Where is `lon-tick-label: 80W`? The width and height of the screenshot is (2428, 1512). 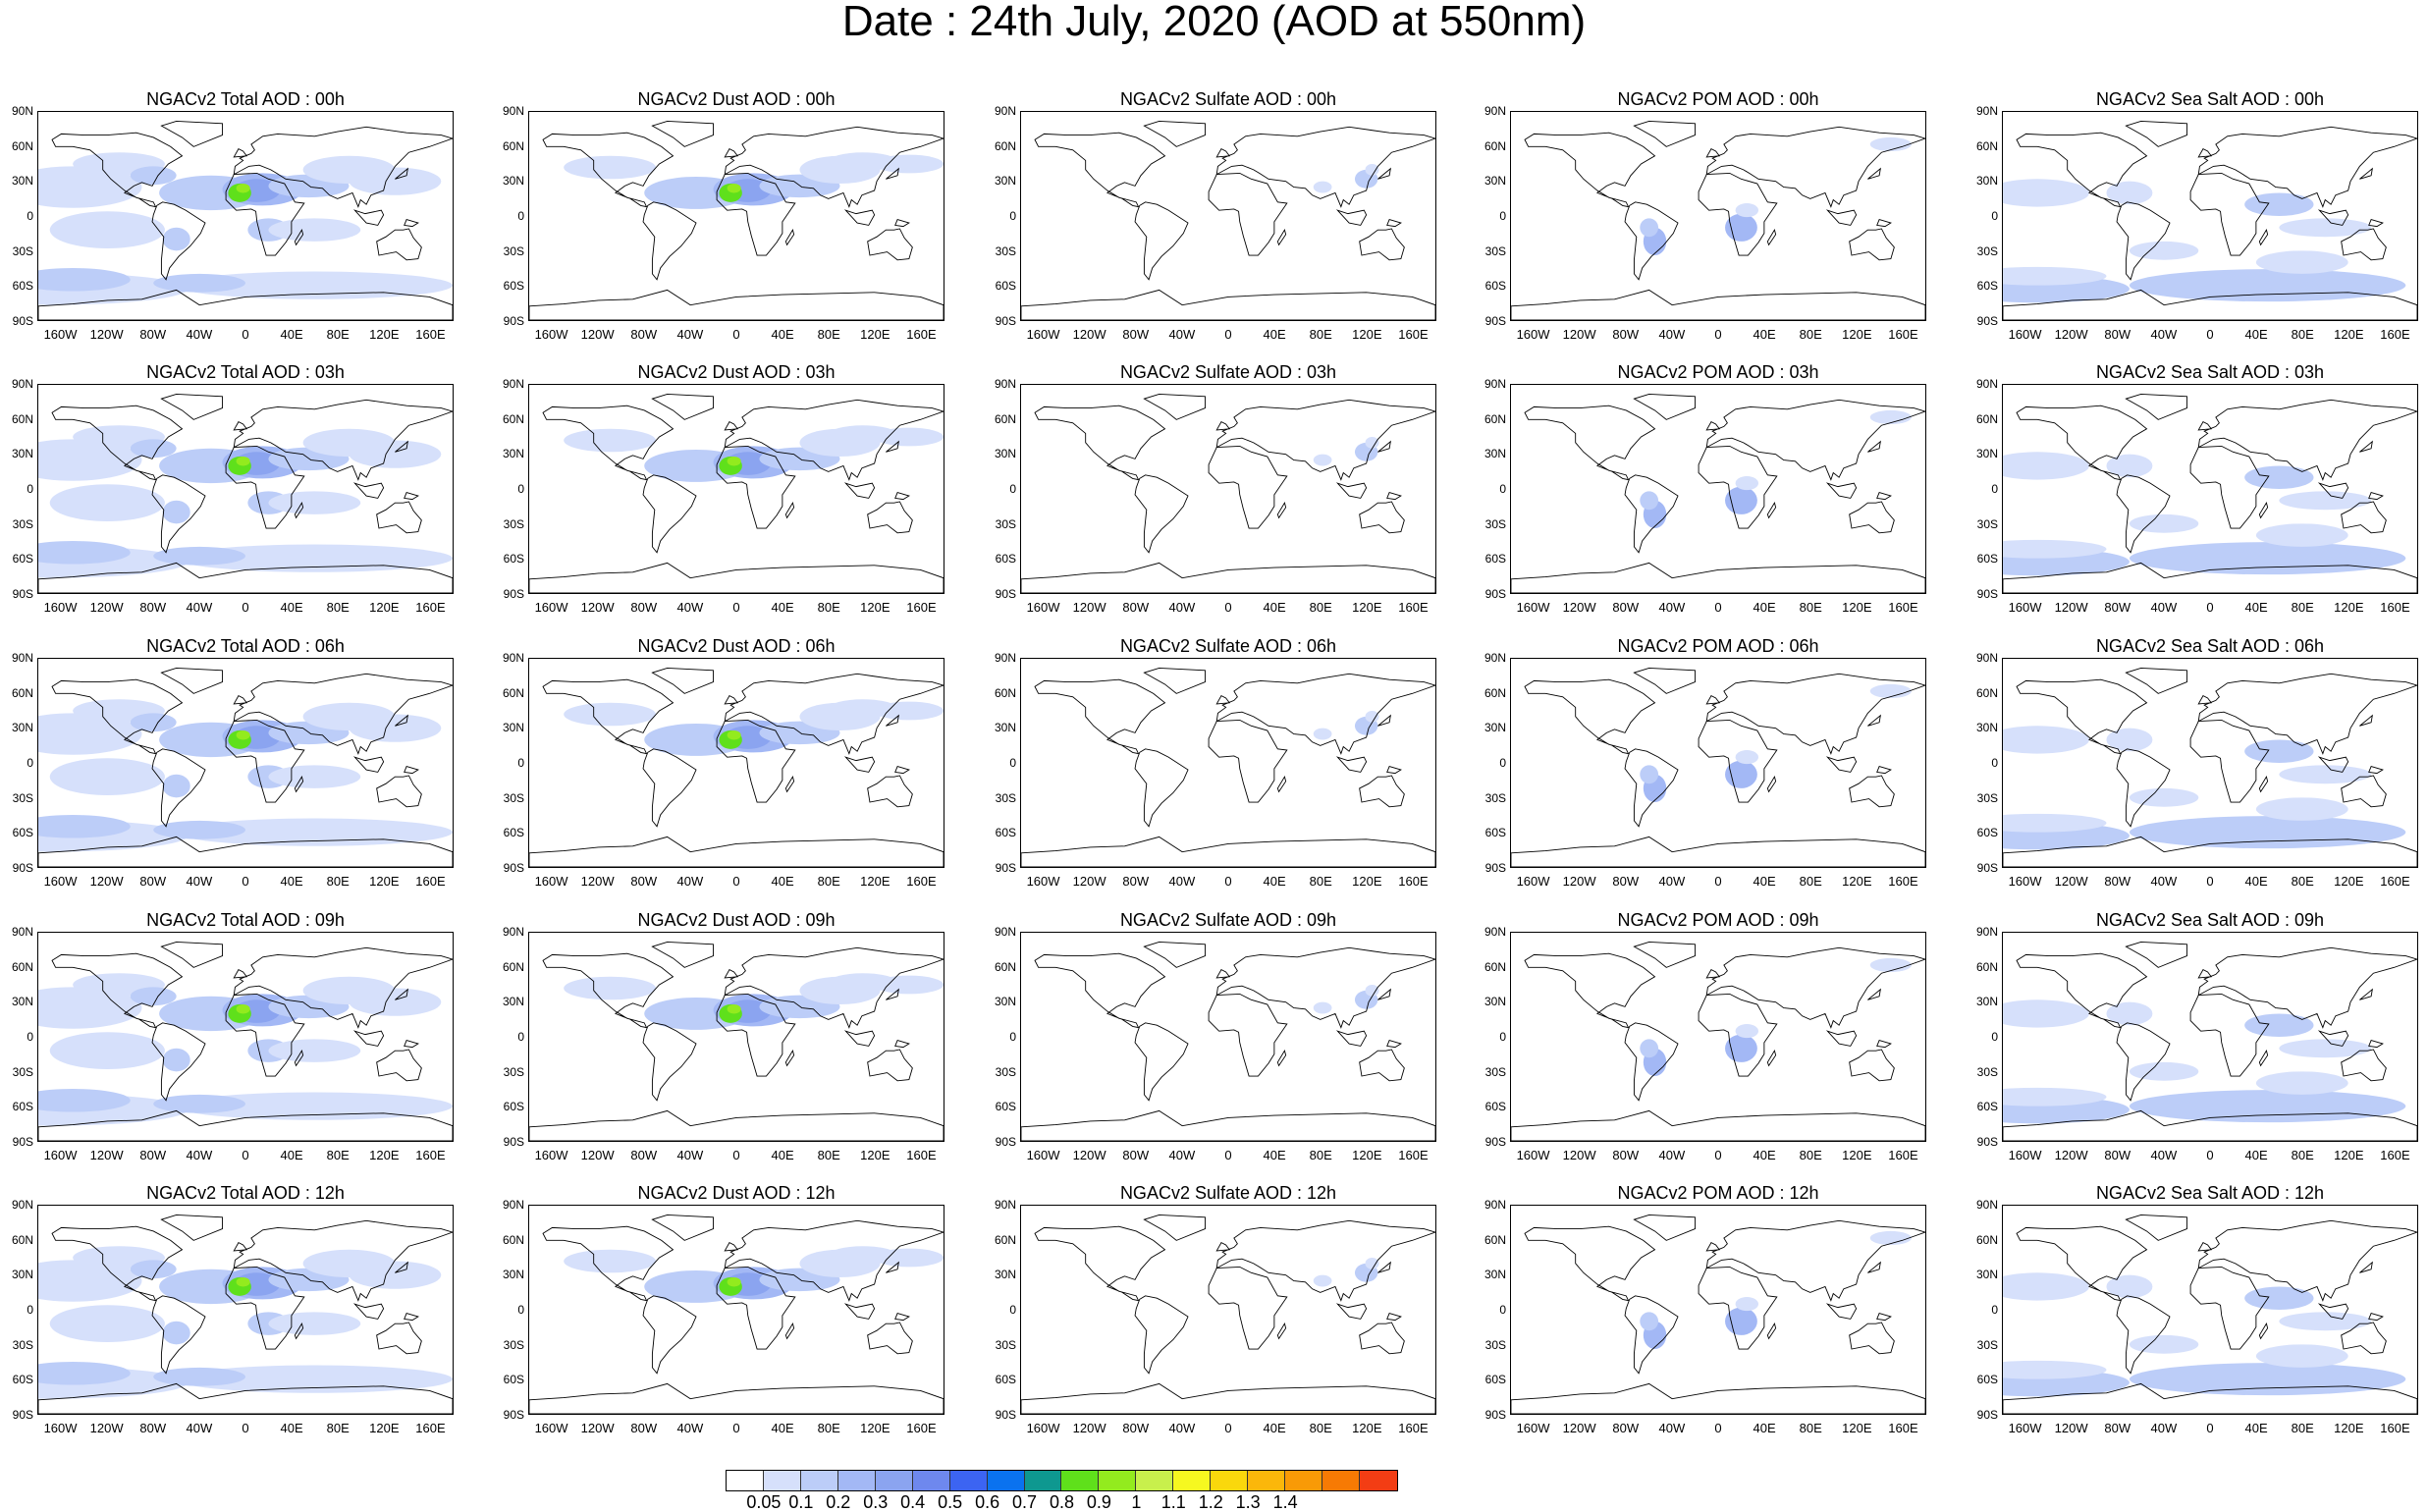
lon-tick-label: 80W is located at coordinates (2117, 881).